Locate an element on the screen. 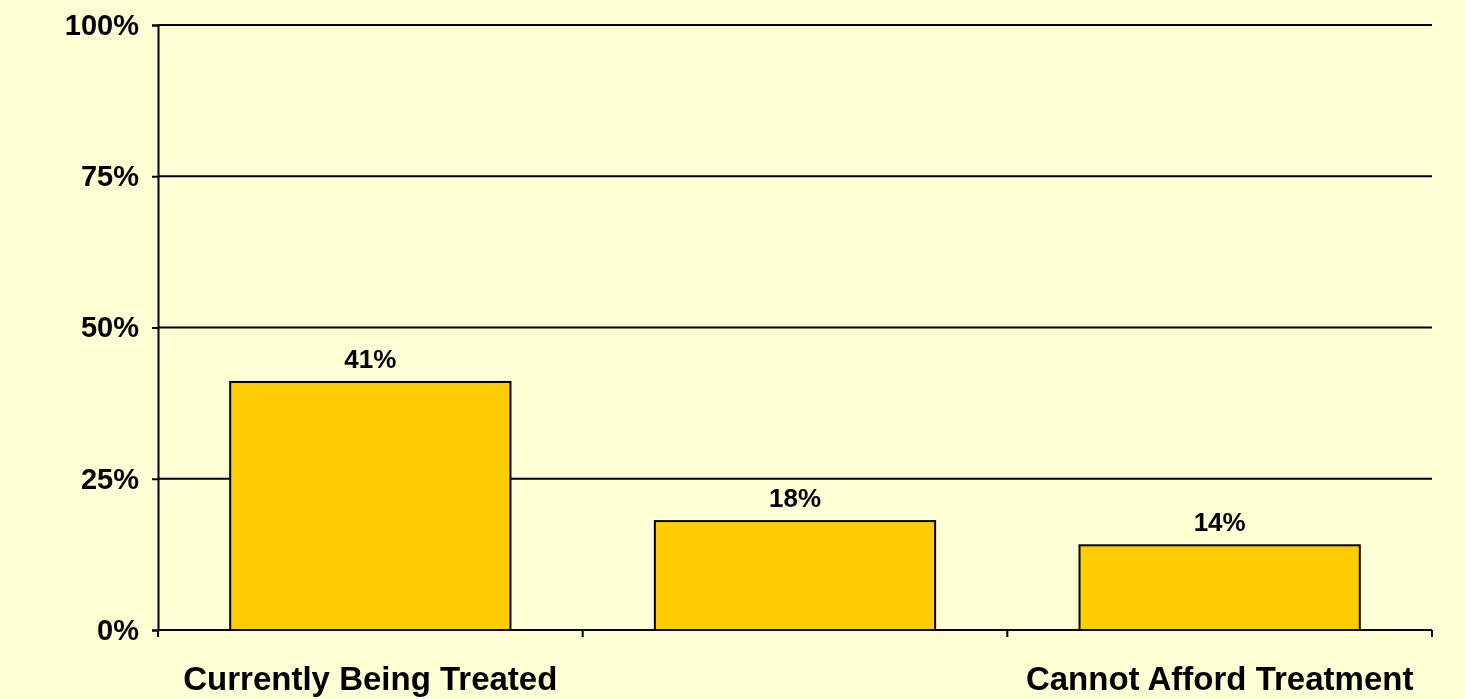 This screenshot has width=1465, height=699. y-tick-label: 50% is located at coordinates (110, 327).